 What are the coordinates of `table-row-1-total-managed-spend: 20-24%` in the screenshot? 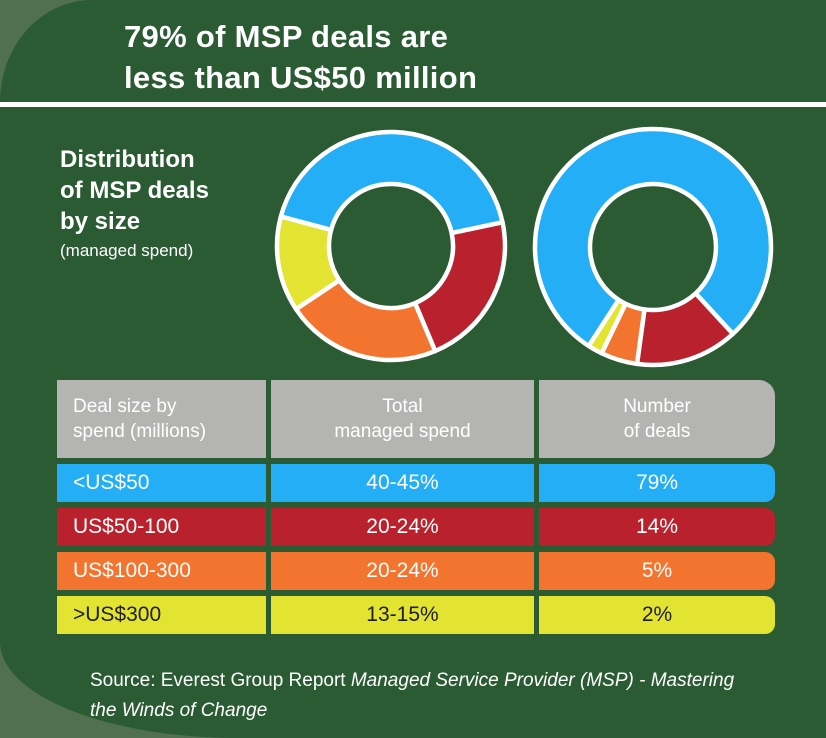 It's located at (402, 527).